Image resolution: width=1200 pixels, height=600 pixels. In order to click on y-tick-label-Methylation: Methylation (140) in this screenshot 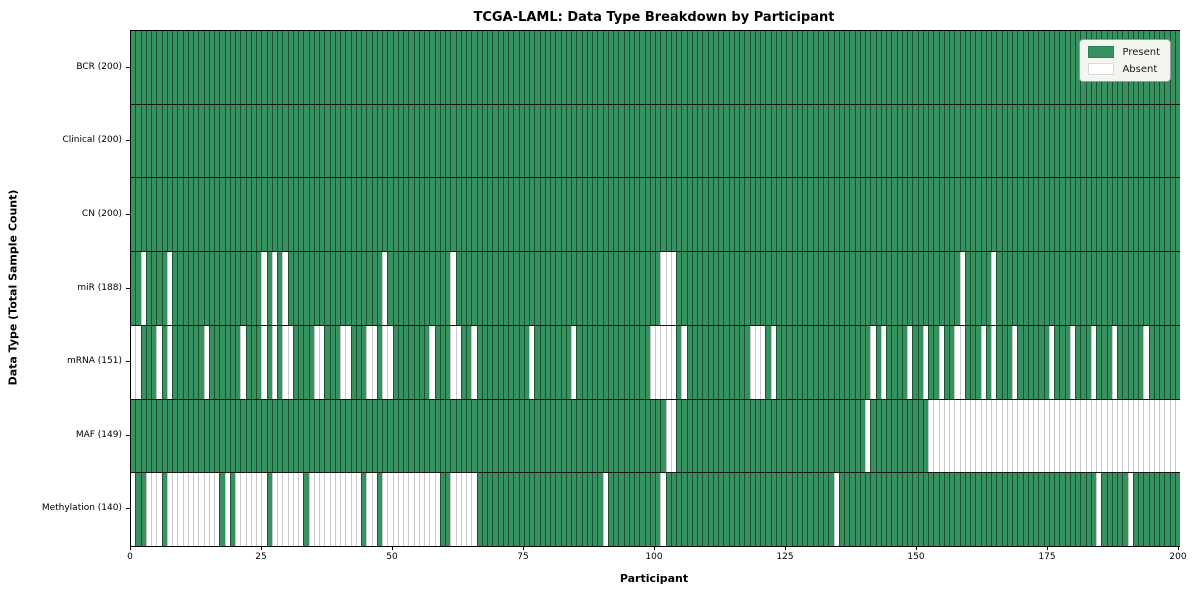, I will do `click(81, 508)`.